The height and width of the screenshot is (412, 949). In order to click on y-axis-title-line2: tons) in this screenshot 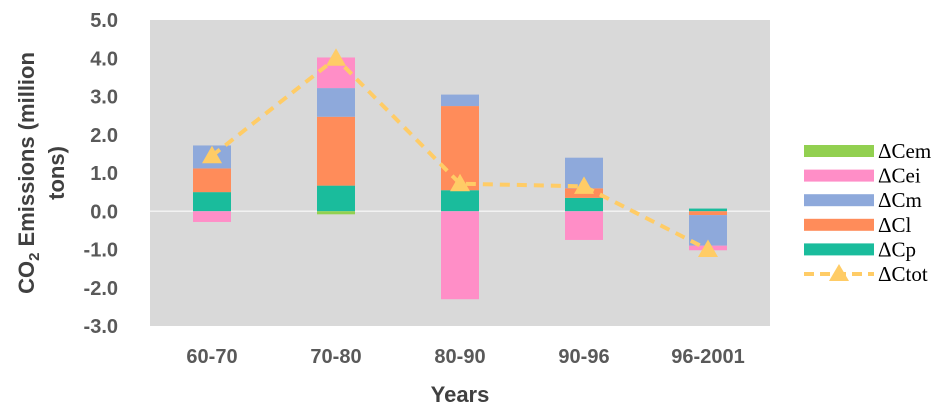, I will do `click(56, 173)`.